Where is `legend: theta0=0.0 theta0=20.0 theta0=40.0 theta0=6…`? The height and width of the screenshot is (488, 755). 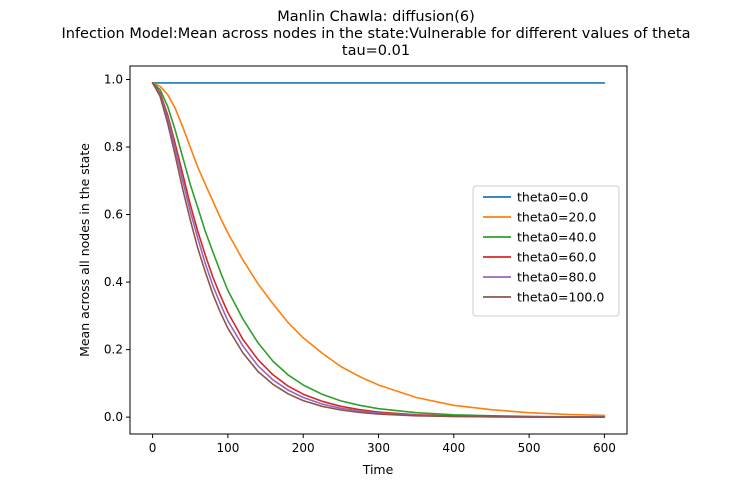 legend: theta0=0.0 theta0=20.0 theta0=40.0 theta0=6… is located at coordinates (546, 251).